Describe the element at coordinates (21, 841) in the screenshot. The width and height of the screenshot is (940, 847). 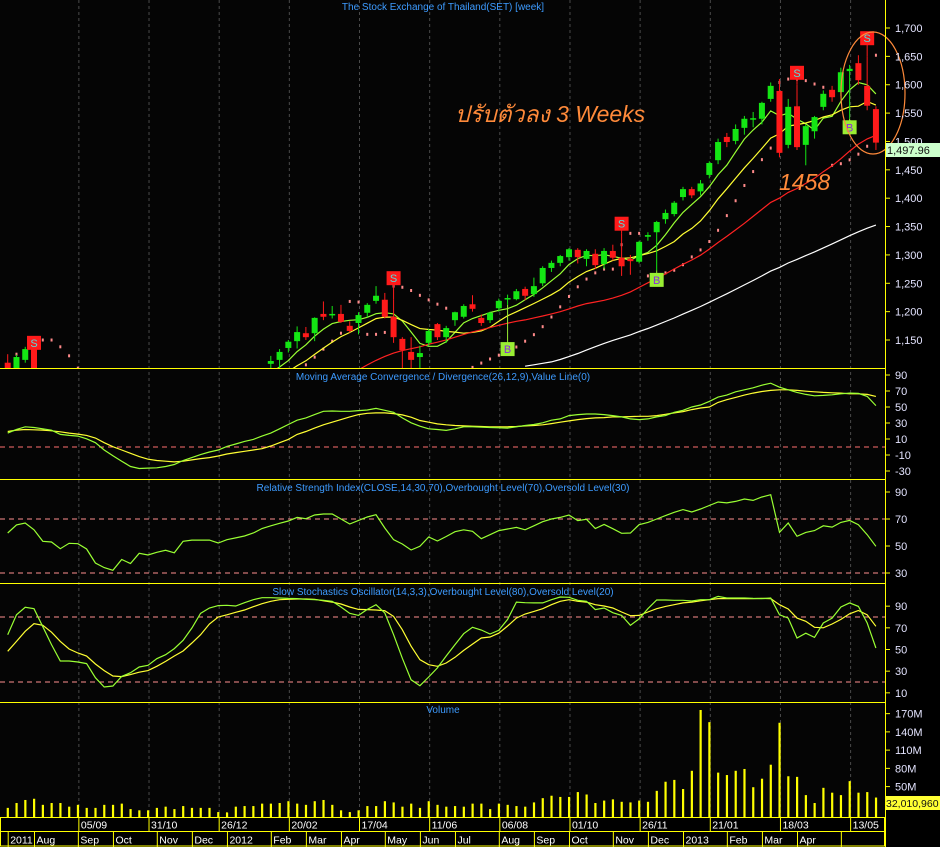
I see `month-label: 2011` at that location.